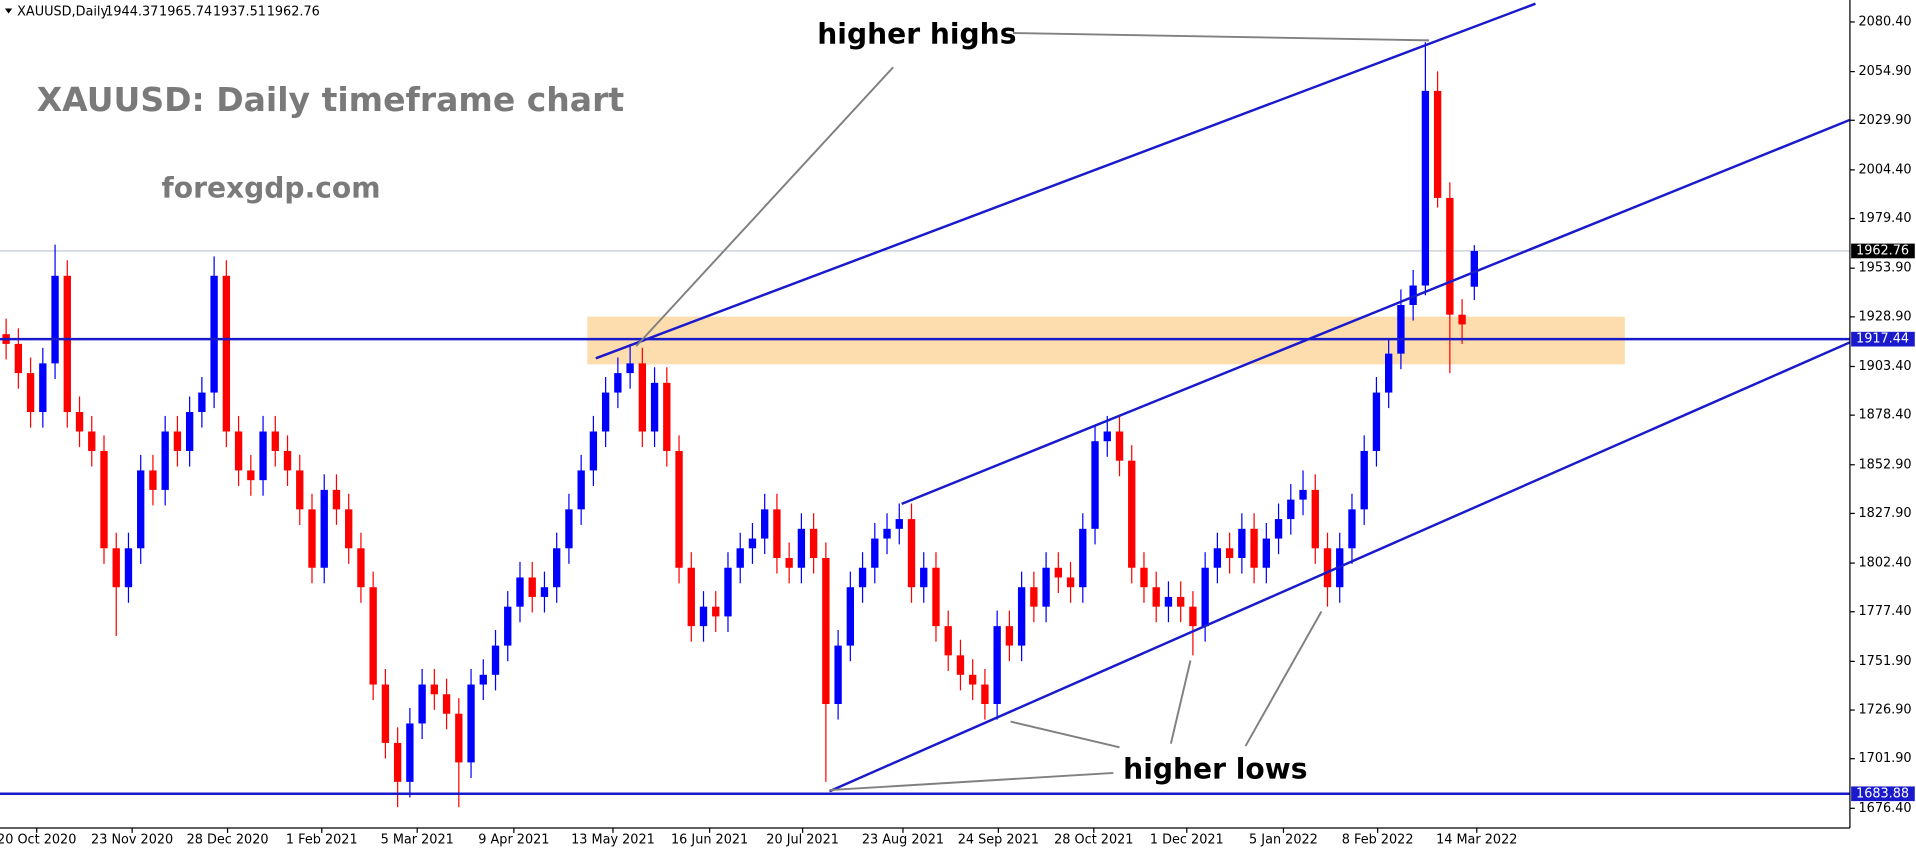 The height and width of the screenshot is (850, 1916). I want to click on x-tick-label: 5 Jan 2022, so click(1283, 840).